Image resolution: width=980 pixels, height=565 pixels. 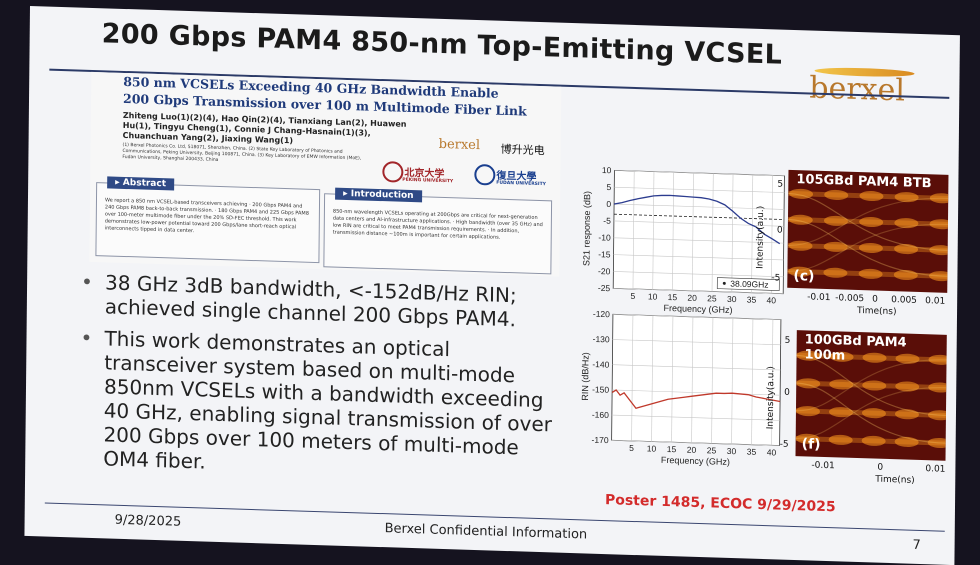 What do you see at coordinates (880, 467) in the screenshot?
I see `eye-100m-xtick: 0` at bounding box center [880, 467].